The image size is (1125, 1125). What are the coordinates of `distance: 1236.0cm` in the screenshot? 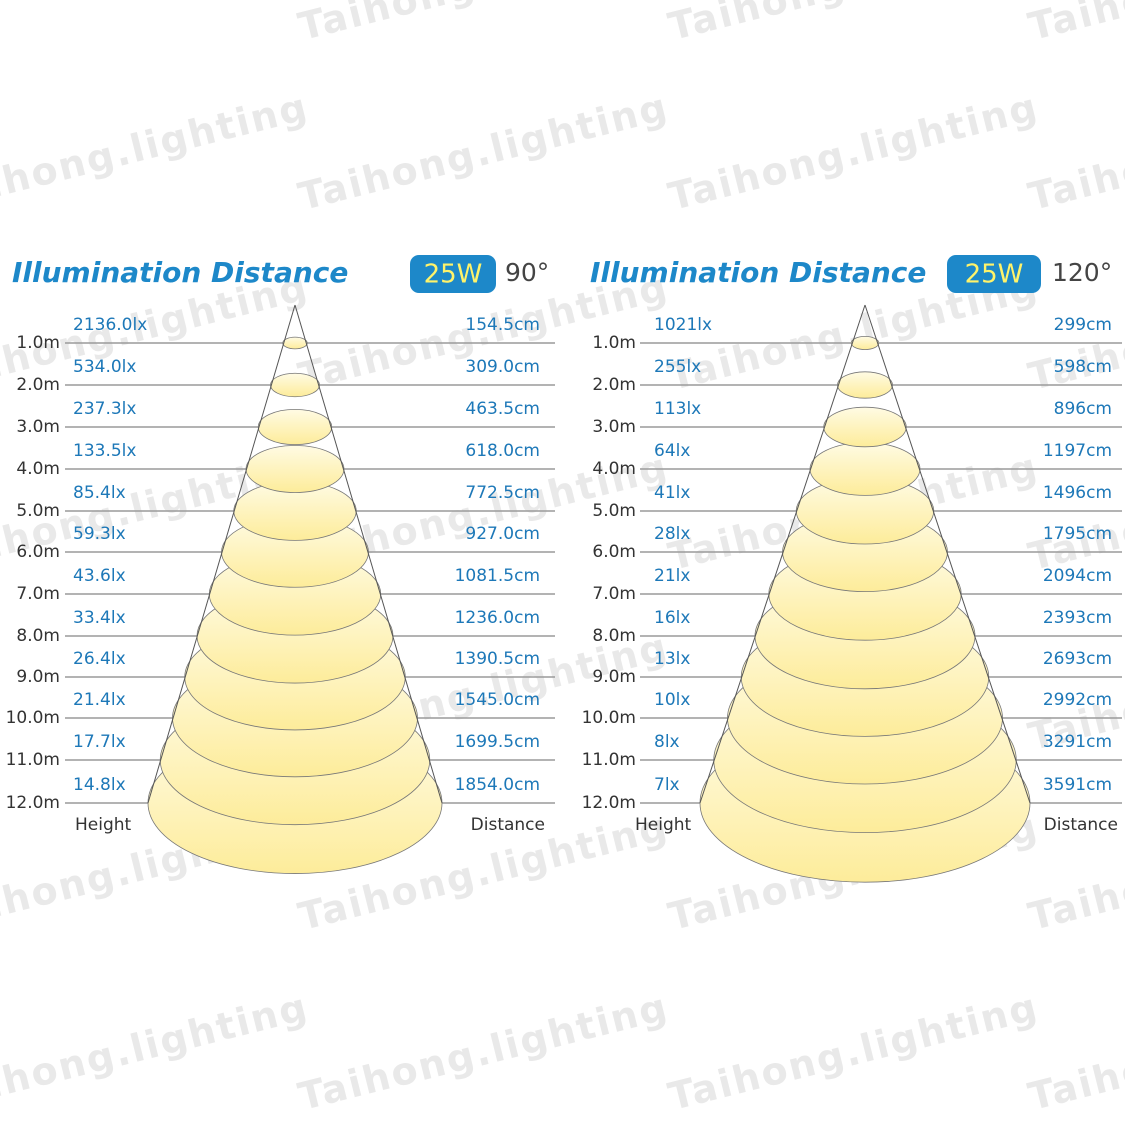 It's located at (497, 618).